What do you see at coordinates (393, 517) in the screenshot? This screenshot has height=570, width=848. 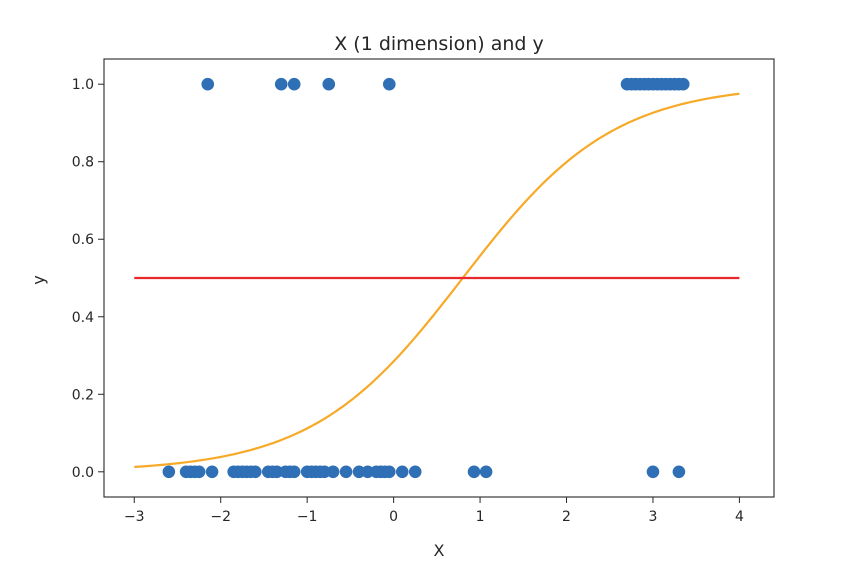 I see `x-tick-label: 0` at bounding box center [393, 517].